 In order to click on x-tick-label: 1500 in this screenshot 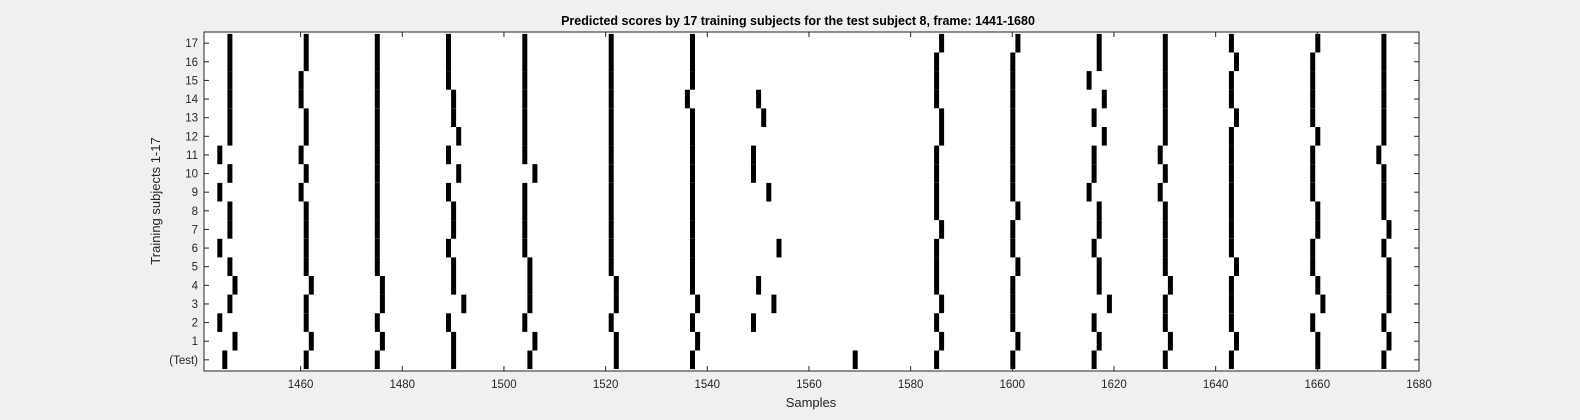, I will do `click(504, 385)`.